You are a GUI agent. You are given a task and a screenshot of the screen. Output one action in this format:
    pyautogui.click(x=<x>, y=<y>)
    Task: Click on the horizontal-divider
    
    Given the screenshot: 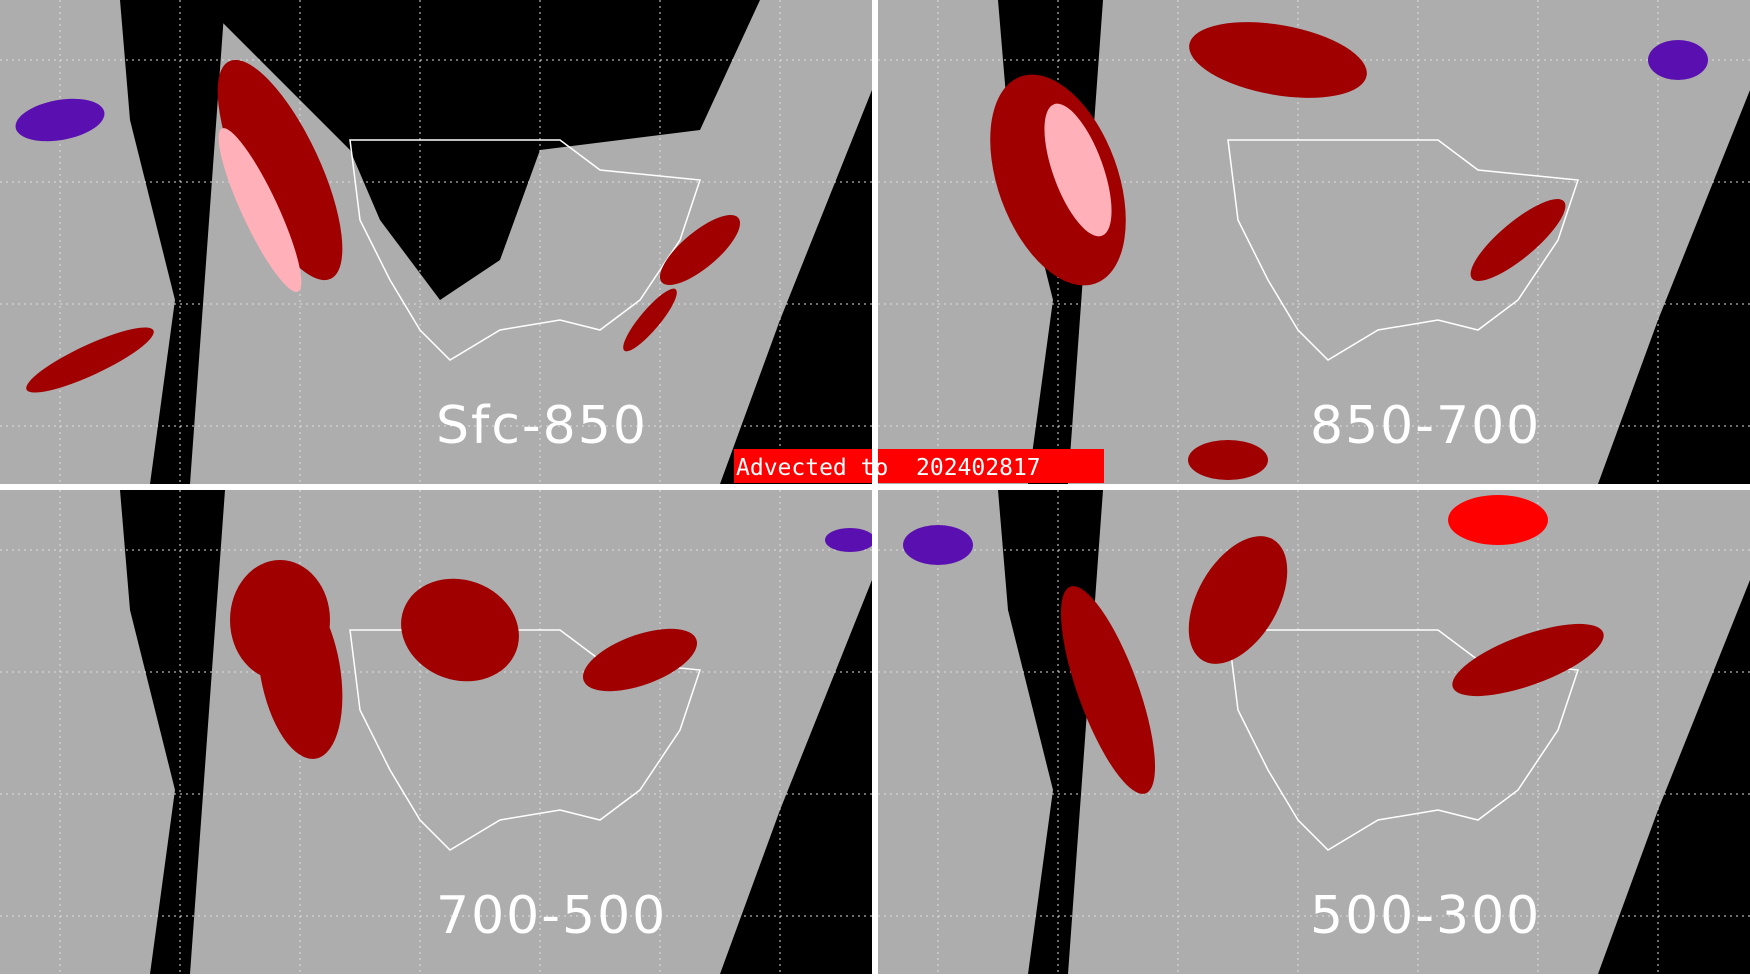 What is the action you would take?
    pyautogui.click(x=875, y=487)
    